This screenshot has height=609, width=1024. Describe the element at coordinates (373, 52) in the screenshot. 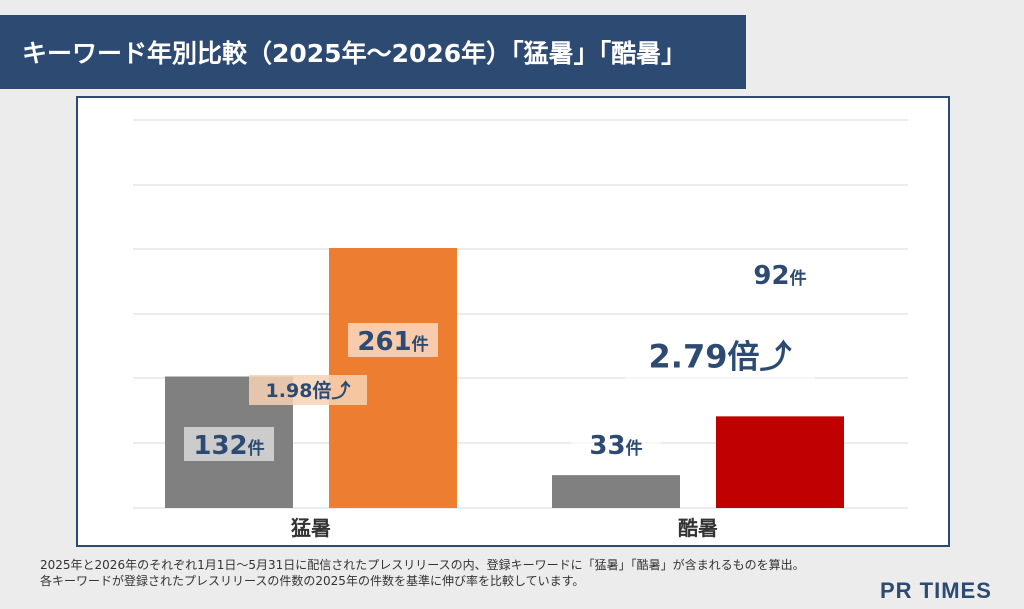

I see `page-title: キーワード年別比較（2025年～2026年）「猛暑」「酷暑」` at that location.